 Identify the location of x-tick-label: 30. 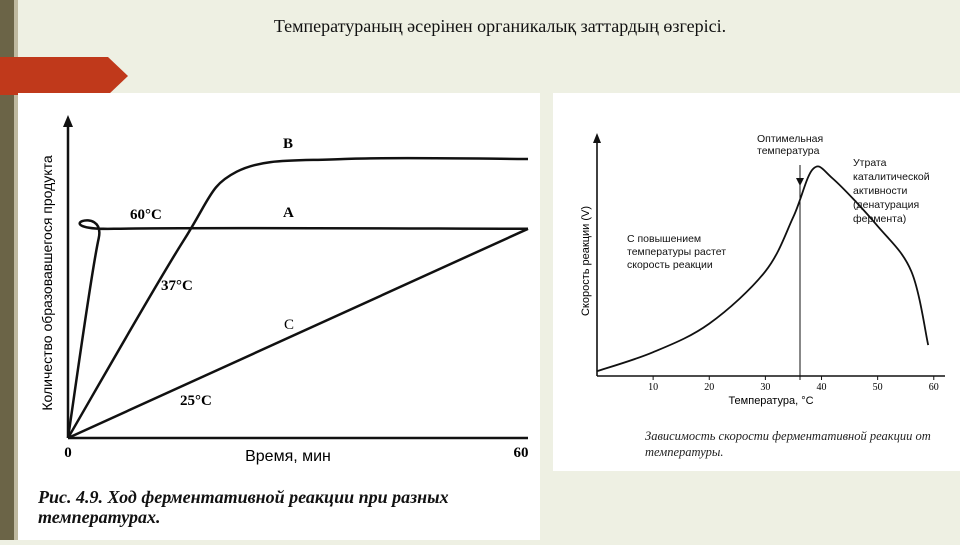
(765, 387).